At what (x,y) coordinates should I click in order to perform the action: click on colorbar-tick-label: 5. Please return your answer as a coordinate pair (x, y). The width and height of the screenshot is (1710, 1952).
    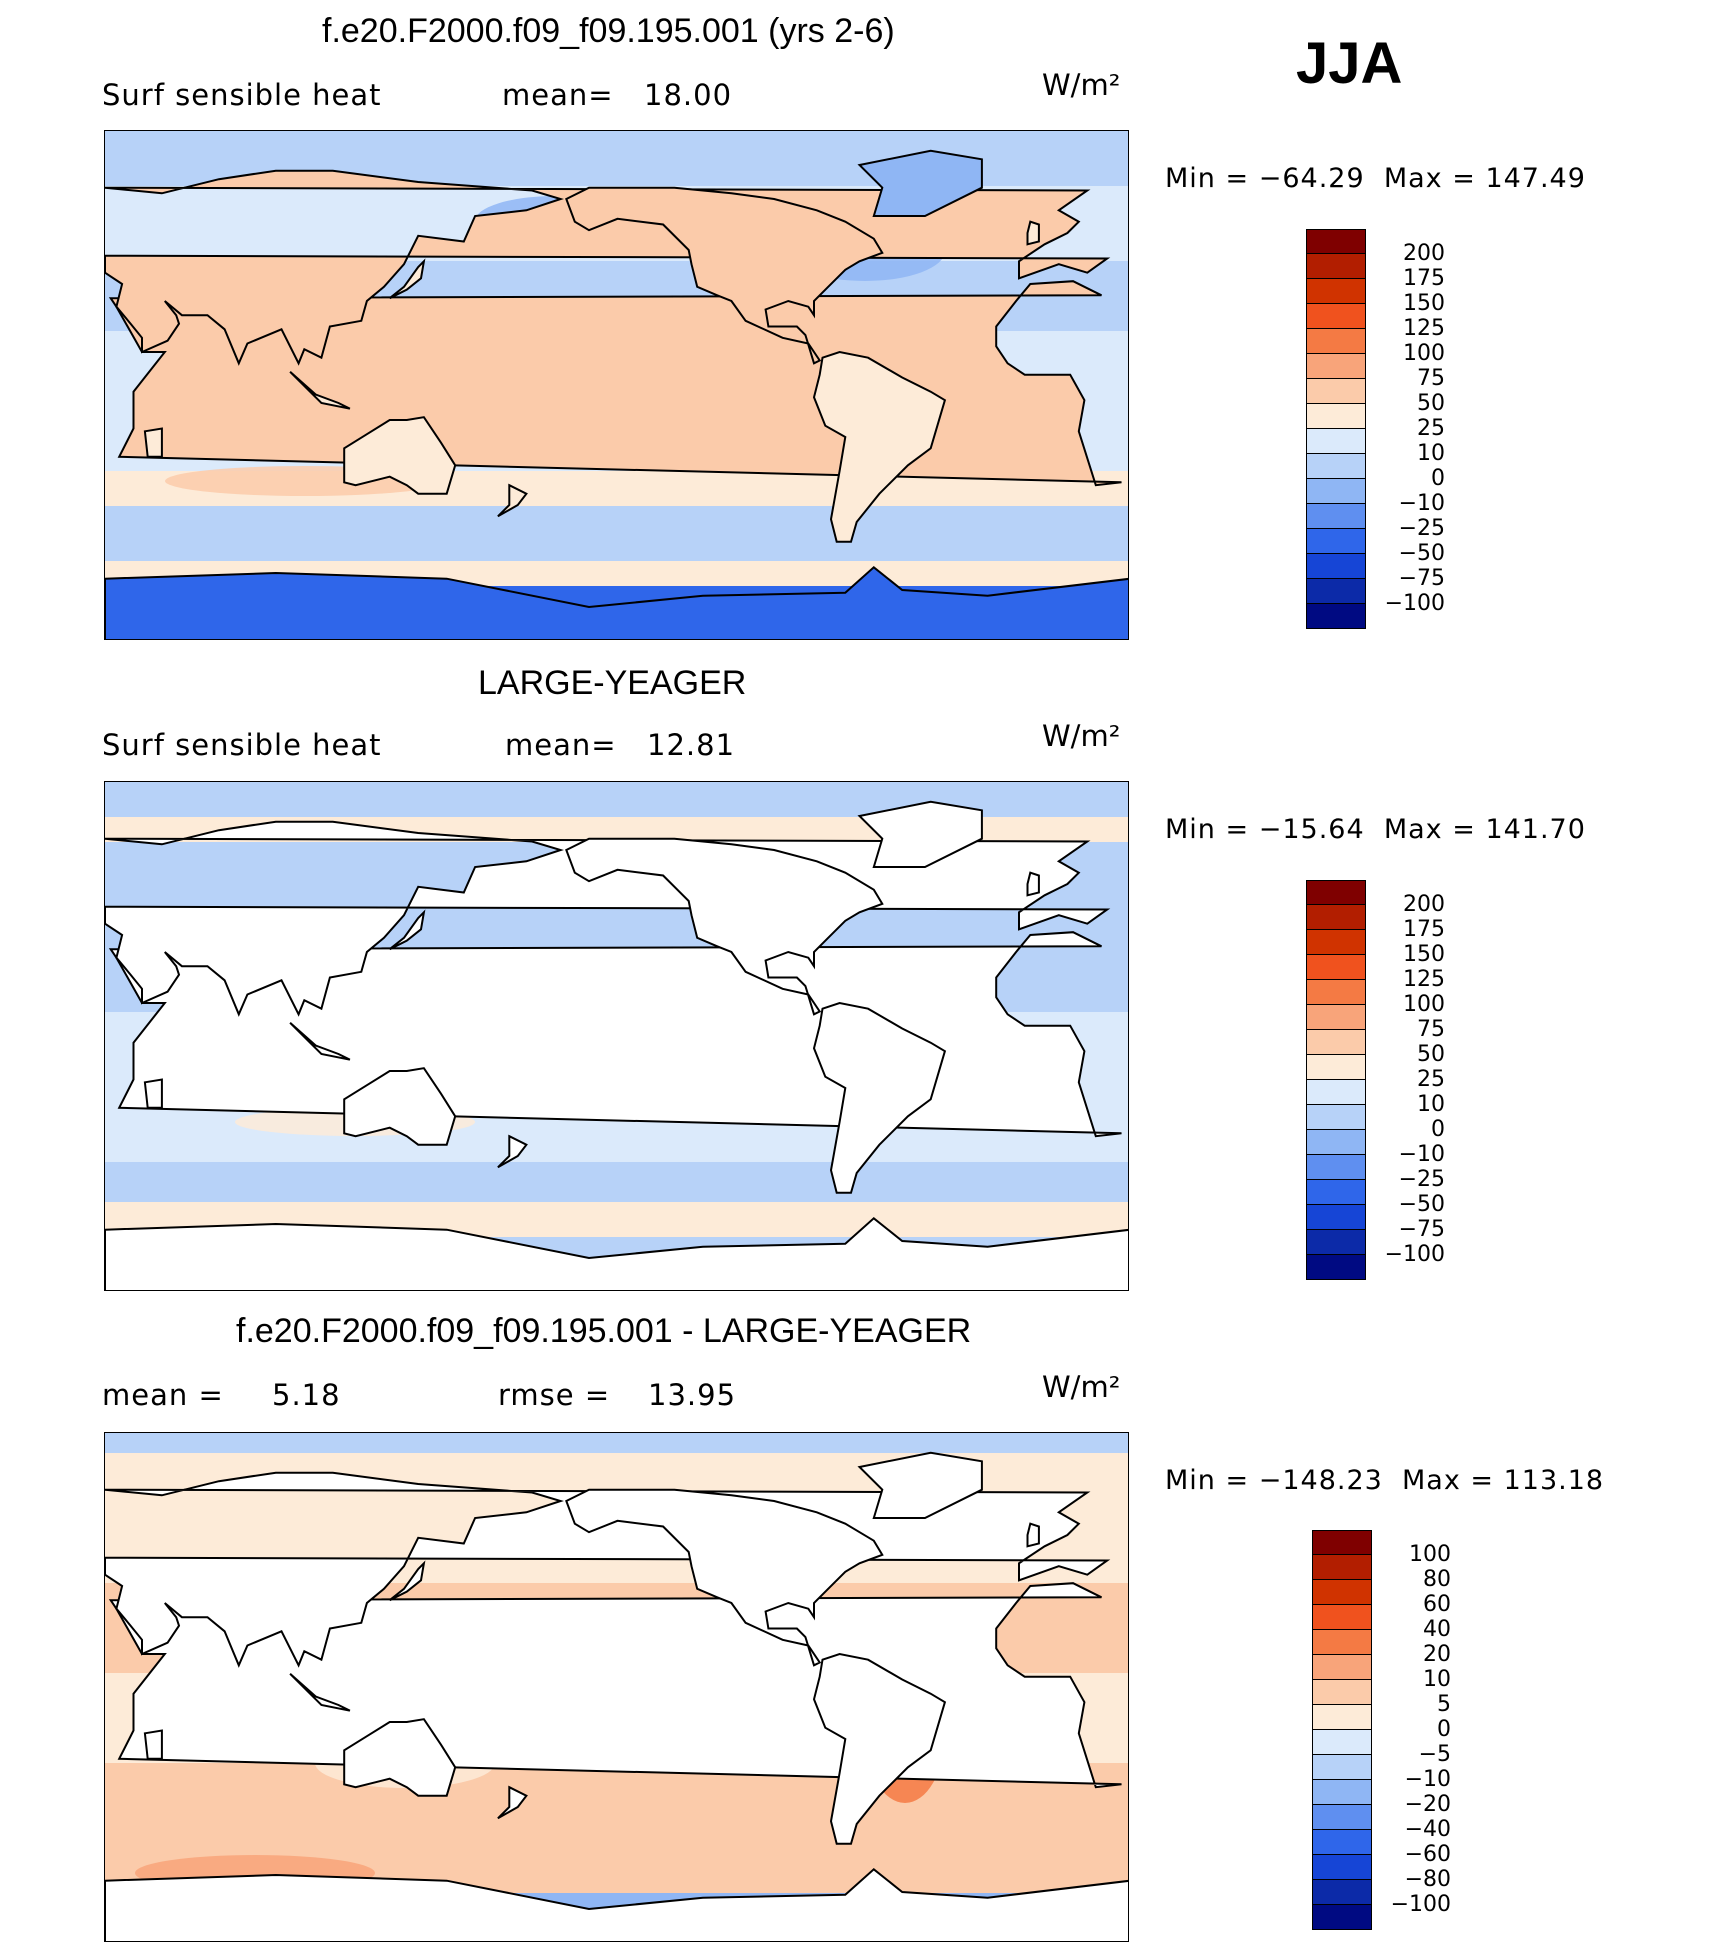
    Looking at the image, I should click on (1444, 1704).